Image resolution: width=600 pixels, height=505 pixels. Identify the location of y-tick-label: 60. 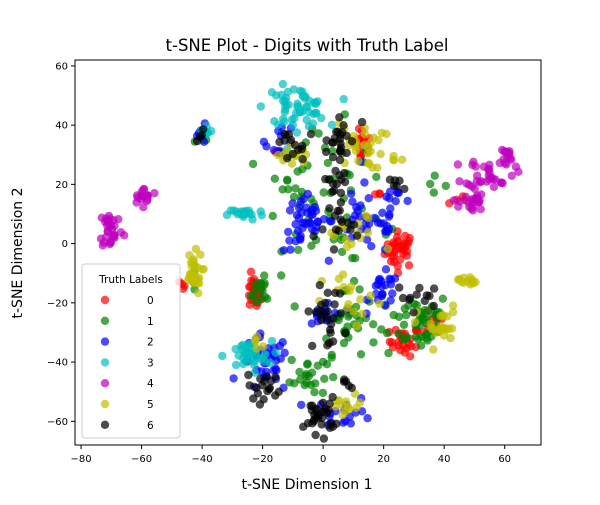
(61, 66).